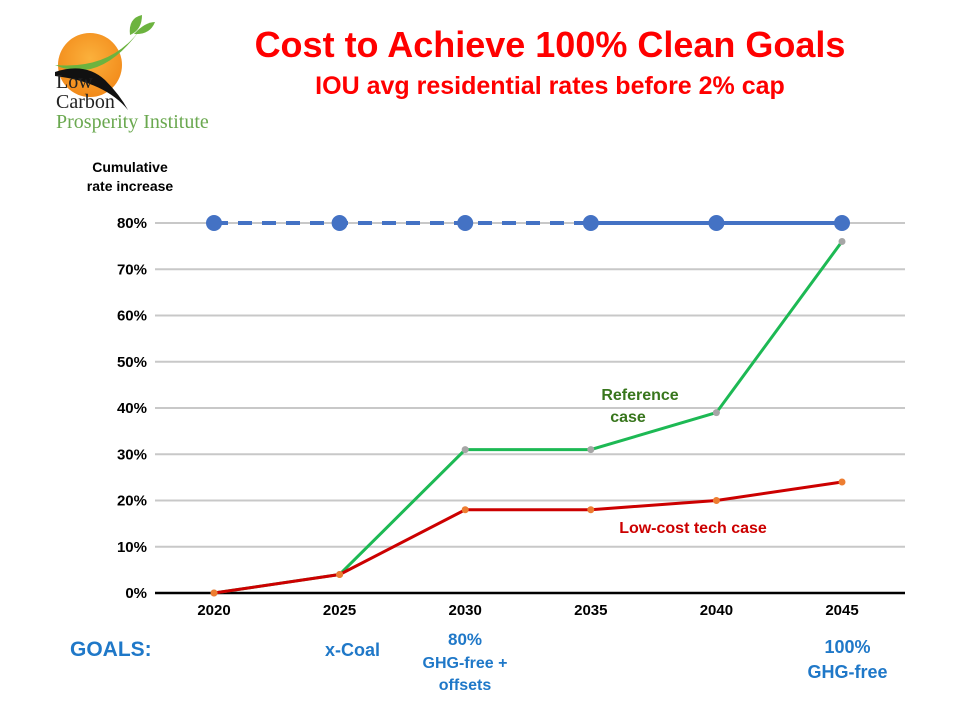 Image resolution: width=960 pixels, height=720 pixels. Describe the element at coordinates (639, 406) in the screenshot. I see `reference-case-label: Reference case` at that location.